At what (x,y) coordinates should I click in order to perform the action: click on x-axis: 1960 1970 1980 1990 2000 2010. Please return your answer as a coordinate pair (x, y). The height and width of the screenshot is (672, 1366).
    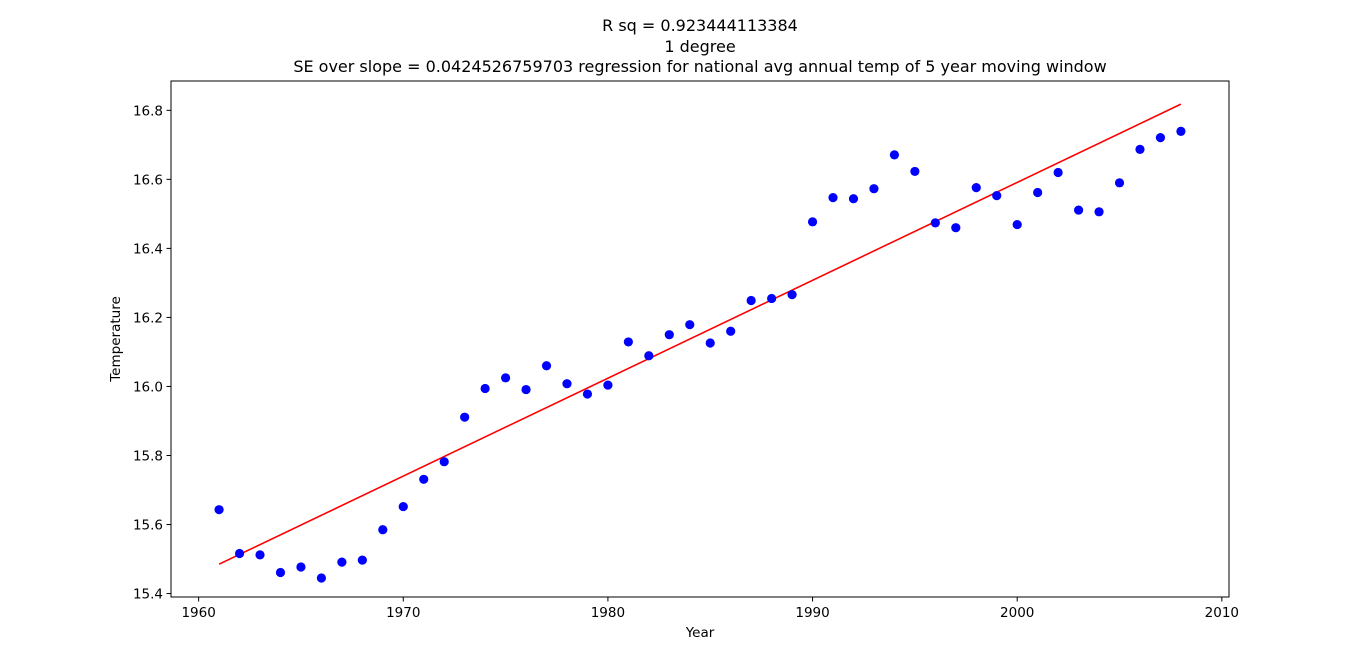
    Looking at the image, I should click on (710, 609).